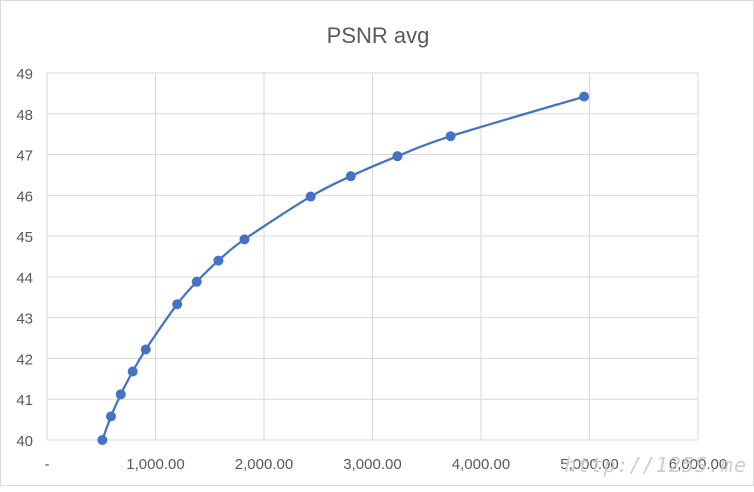 This screenshot has width=754, height=492. I want to click on x-tick-label-4: 4,000.00, so click(481, 464).